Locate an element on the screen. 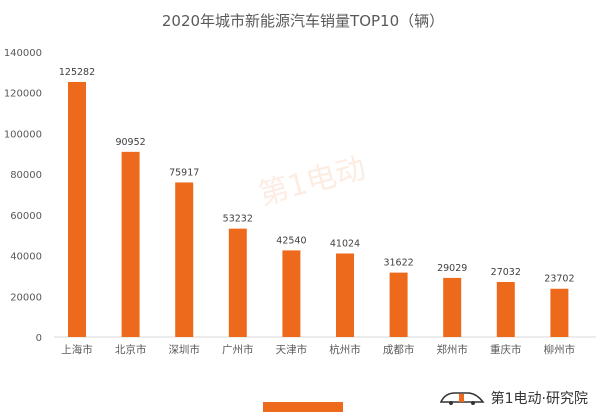 The width and height of the screenshot is (606, 414). data-label: 29029 is located at coordinates (452, 268).